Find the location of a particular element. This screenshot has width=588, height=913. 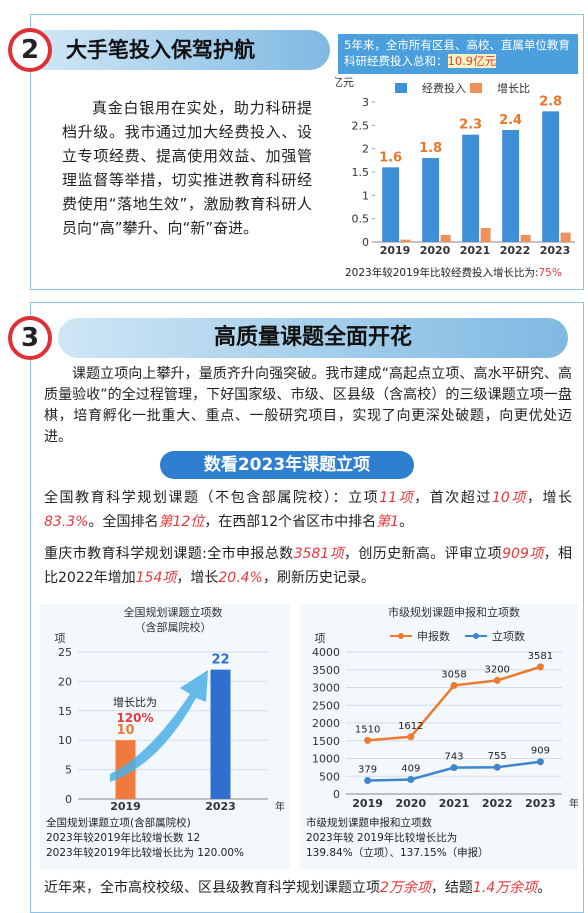

data-label: 909 is located at coordinates (540, 751).